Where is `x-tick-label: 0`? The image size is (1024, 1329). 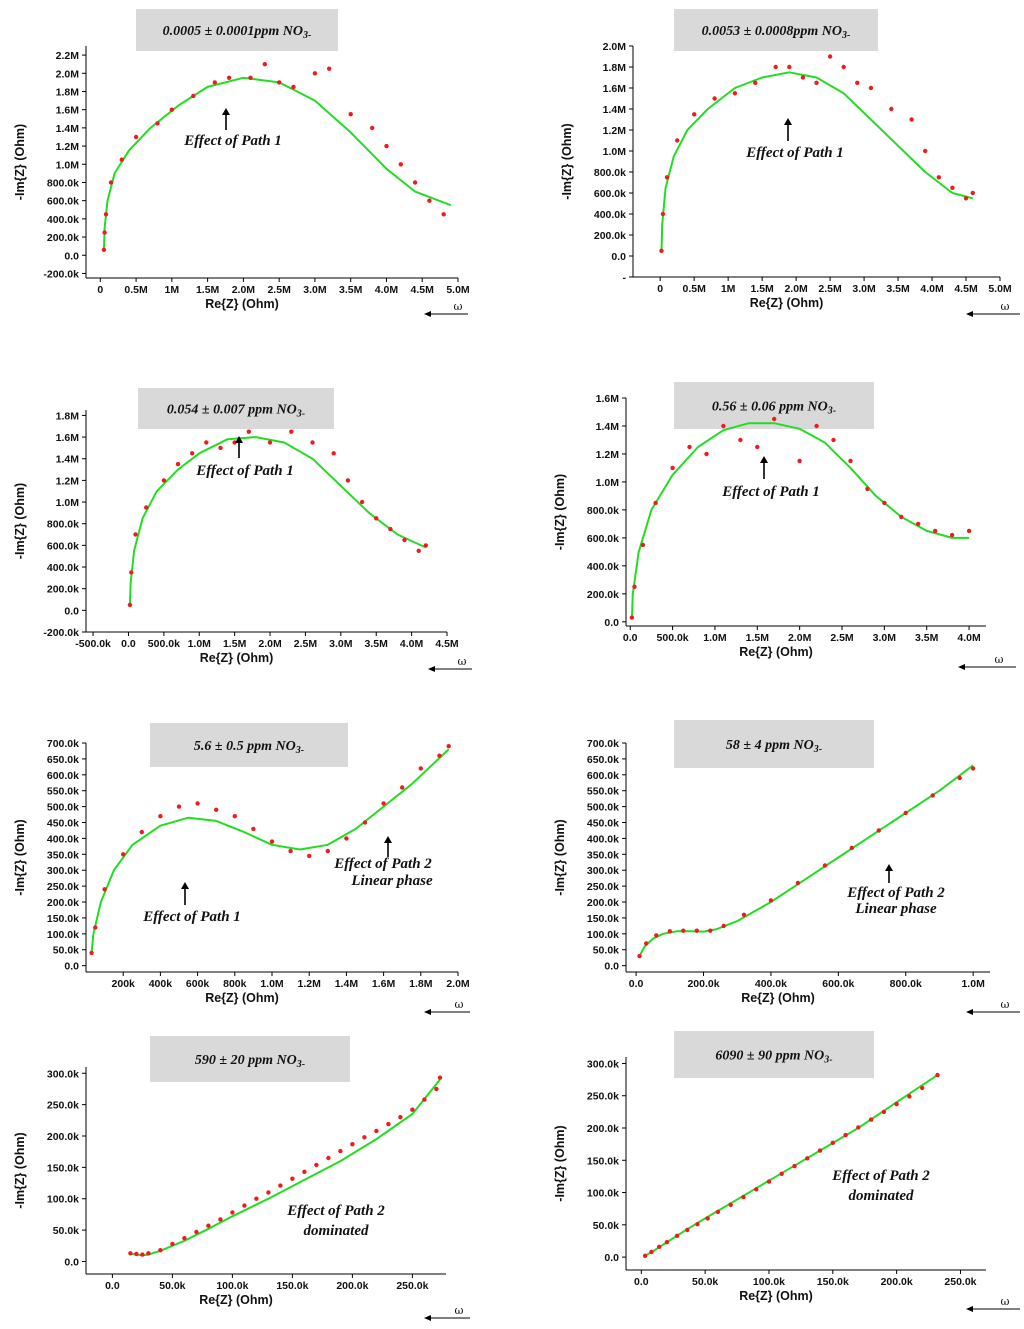
x-tick-label: 0 is located at coordinates (660, 289).